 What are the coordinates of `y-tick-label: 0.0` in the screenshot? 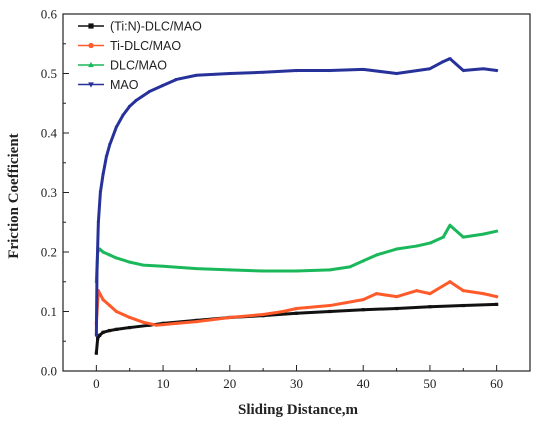 It's located at (49, 371).